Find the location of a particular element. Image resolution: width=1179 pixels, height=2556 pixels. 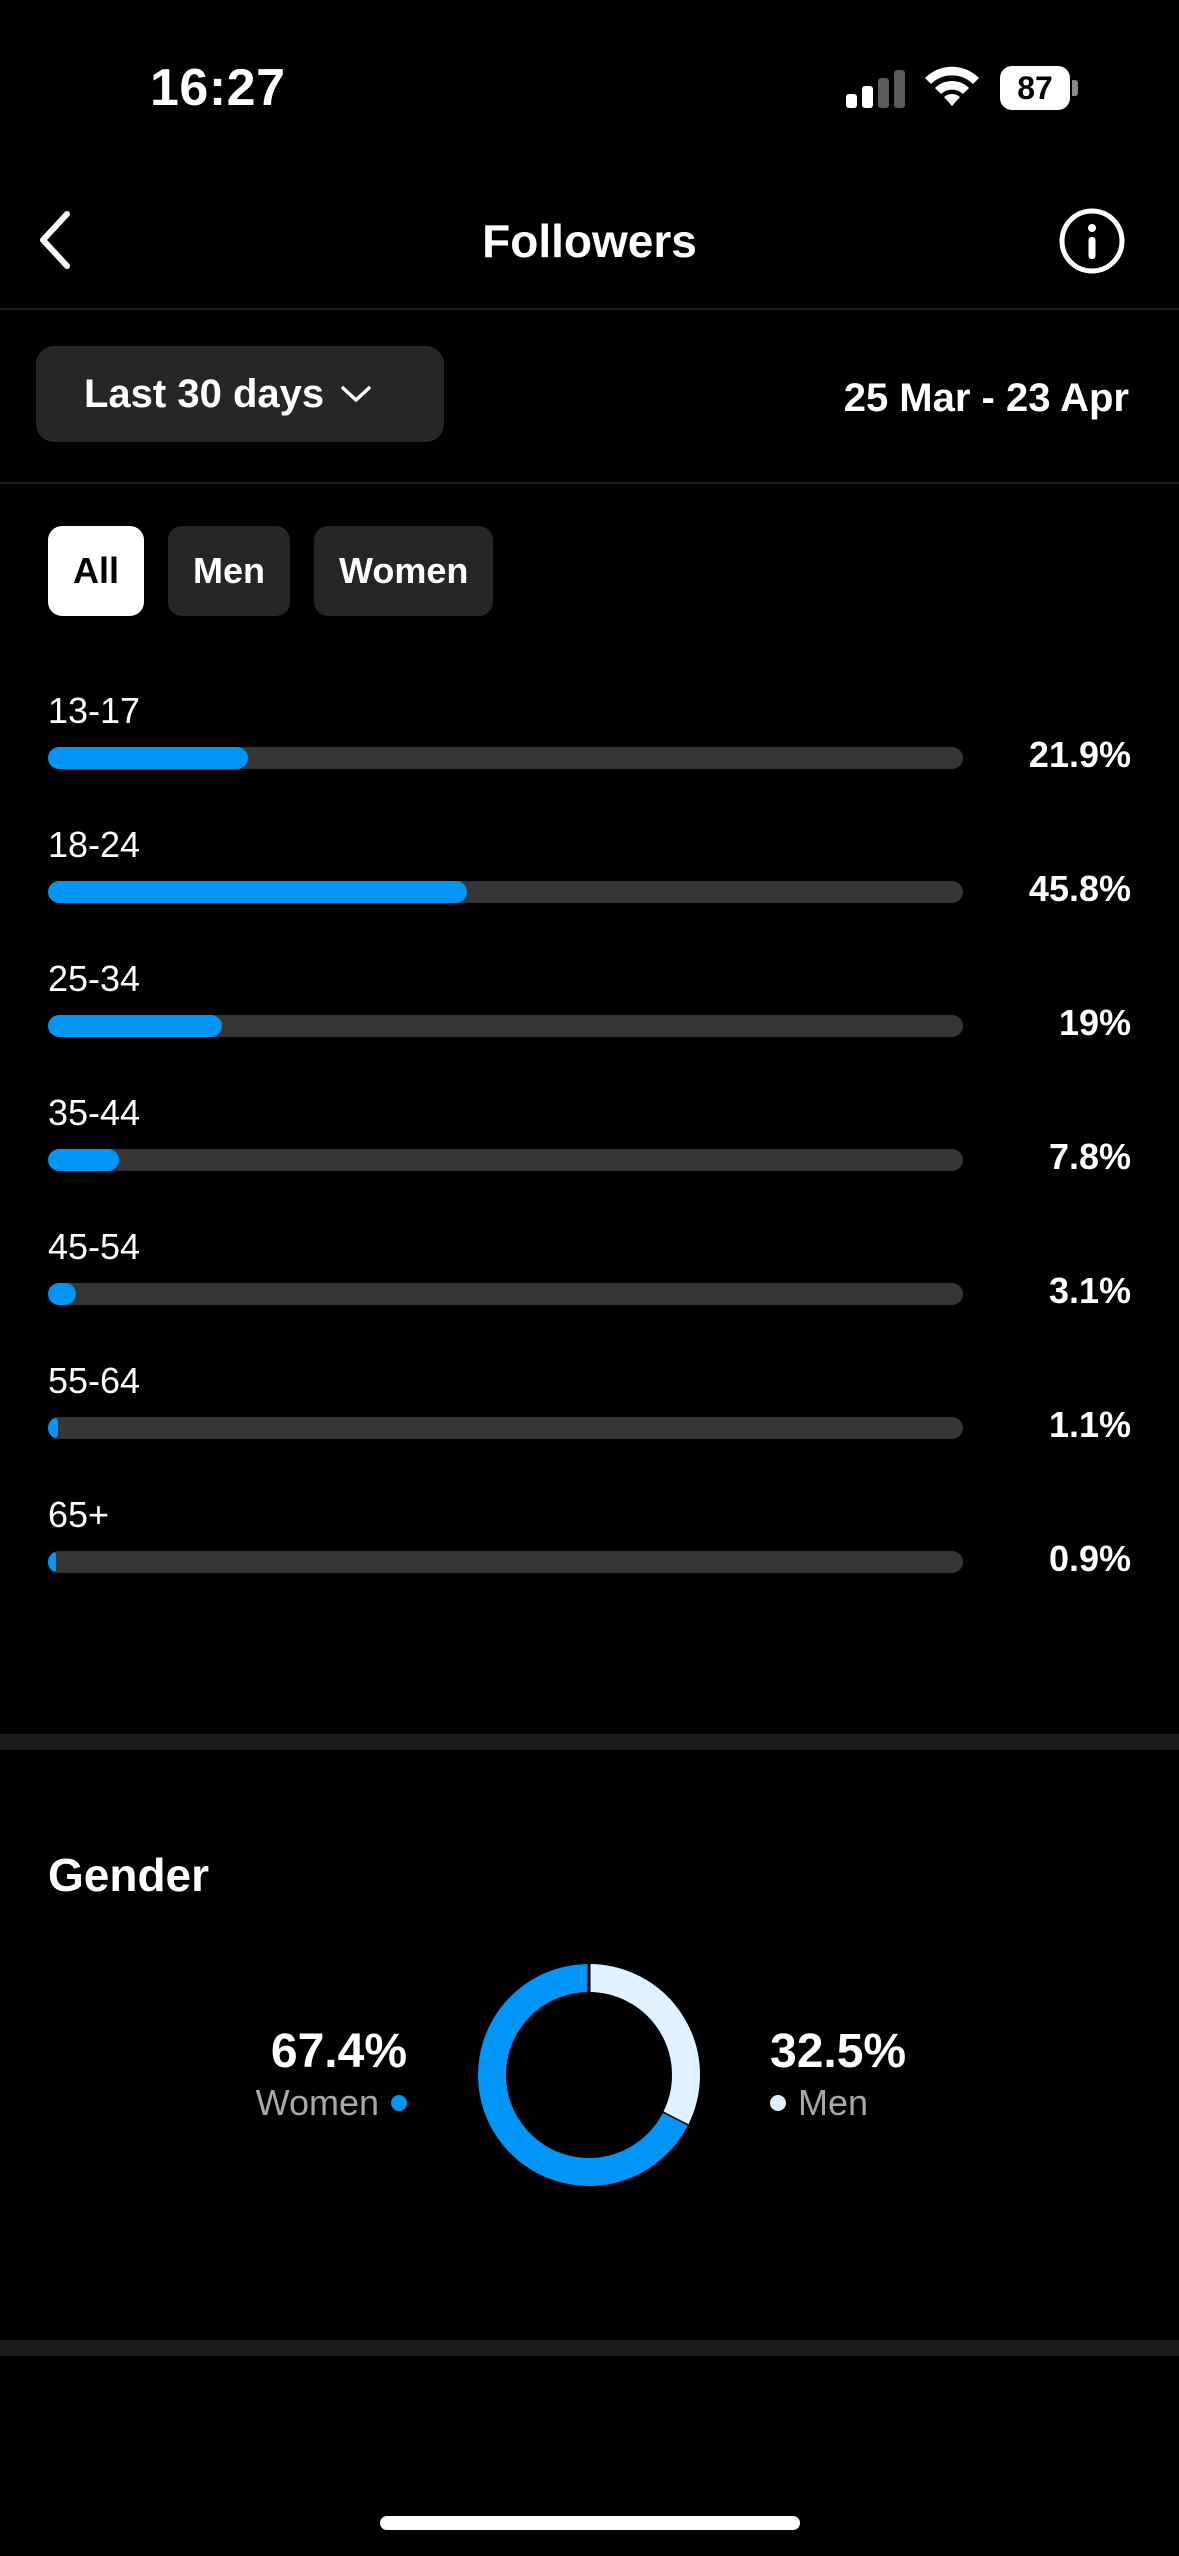

battery-icon: 87 is located at coordinates (1039, 88).